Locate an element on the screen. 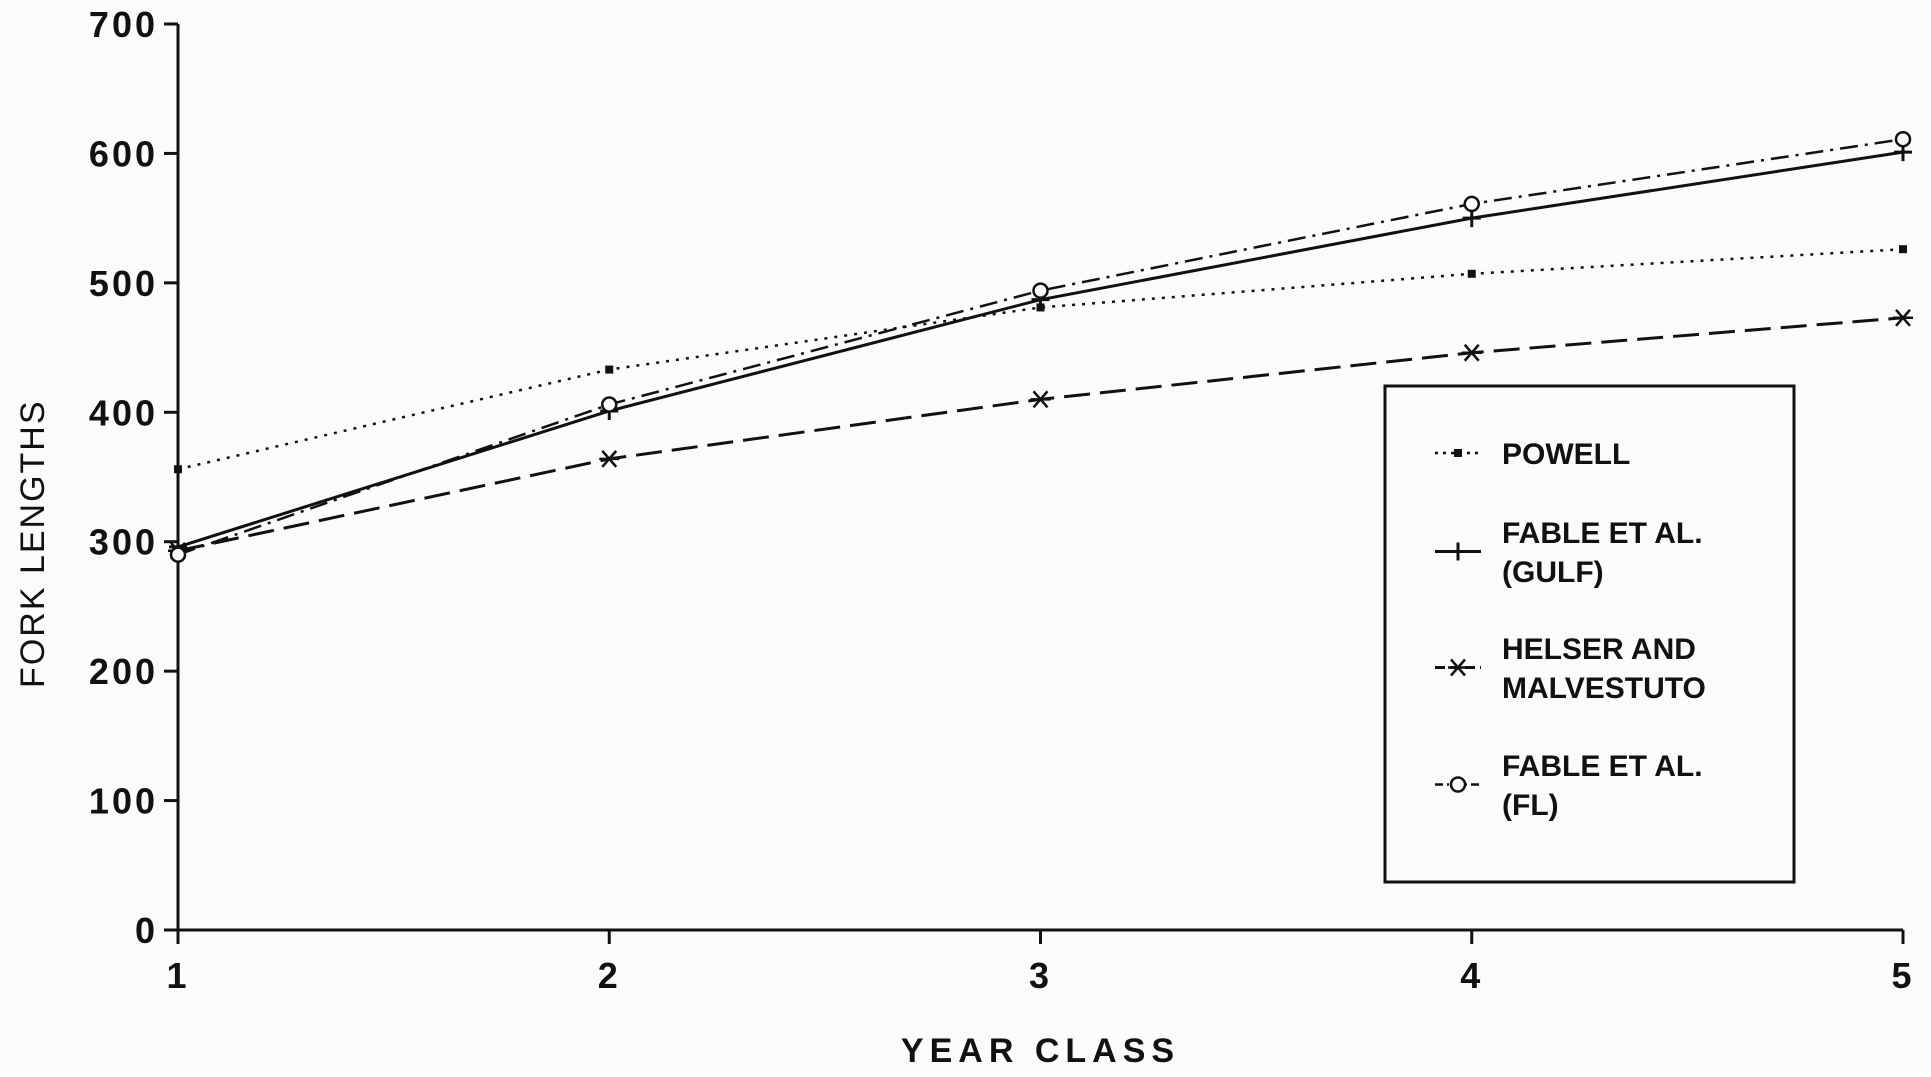  y-tick-label: 200 is located at coordinates (123, 671).